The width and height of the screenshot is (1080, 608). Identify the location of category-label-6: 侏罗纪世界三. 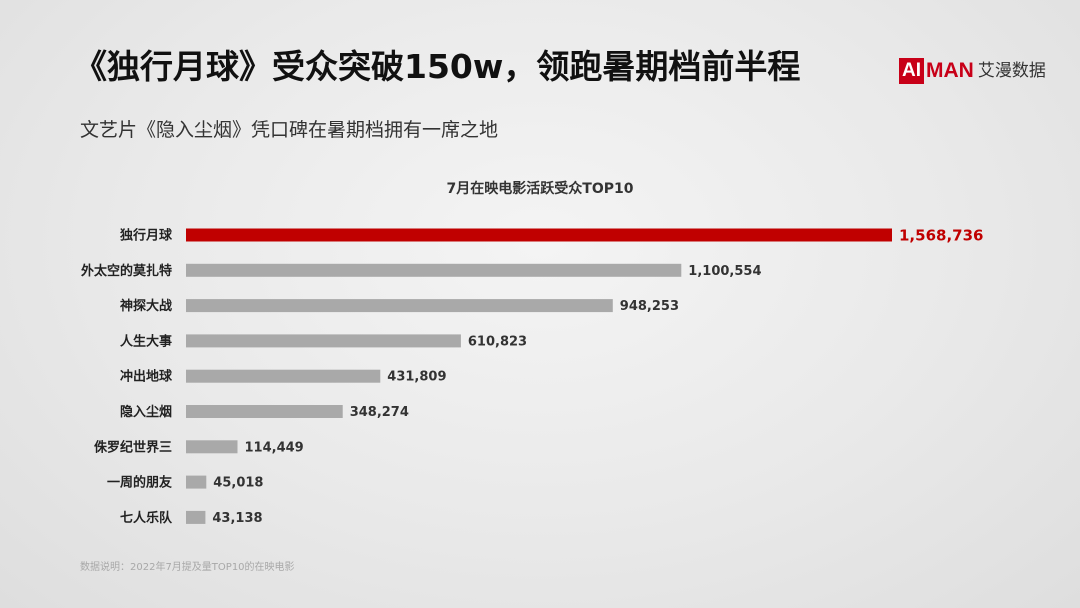
(133, 447).